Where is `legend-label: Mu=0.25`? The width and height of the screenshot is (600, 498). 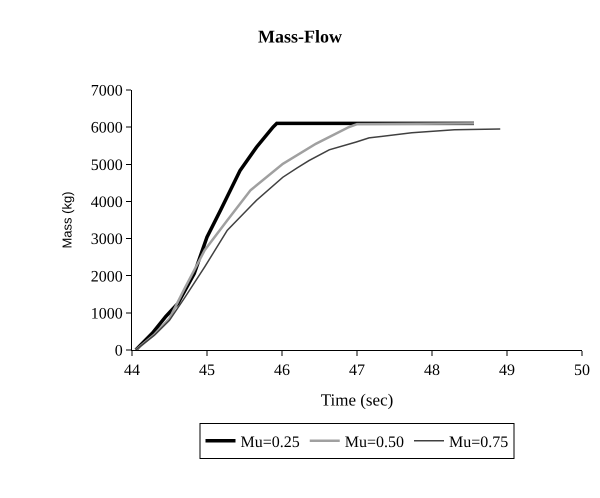
legend-label: Mu=0.25 is located at coordinates (270, 442).